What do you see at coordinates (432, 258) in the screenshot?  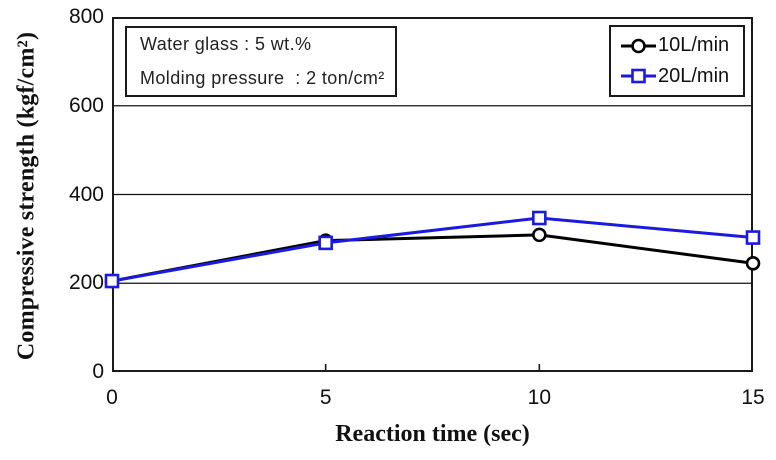 I see `series-line-10lmin` at bounding box center [432, 258].